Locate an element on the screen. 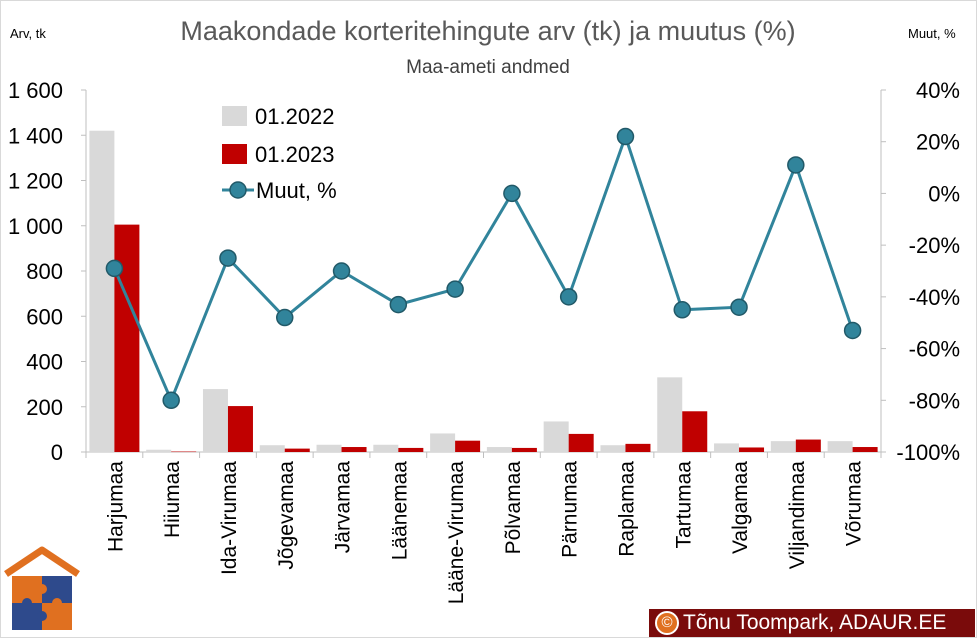 Image resolution: width=977 pixels, height=638 pixels. y-tick-label-left: 400 is located at coordinates (44, 362).